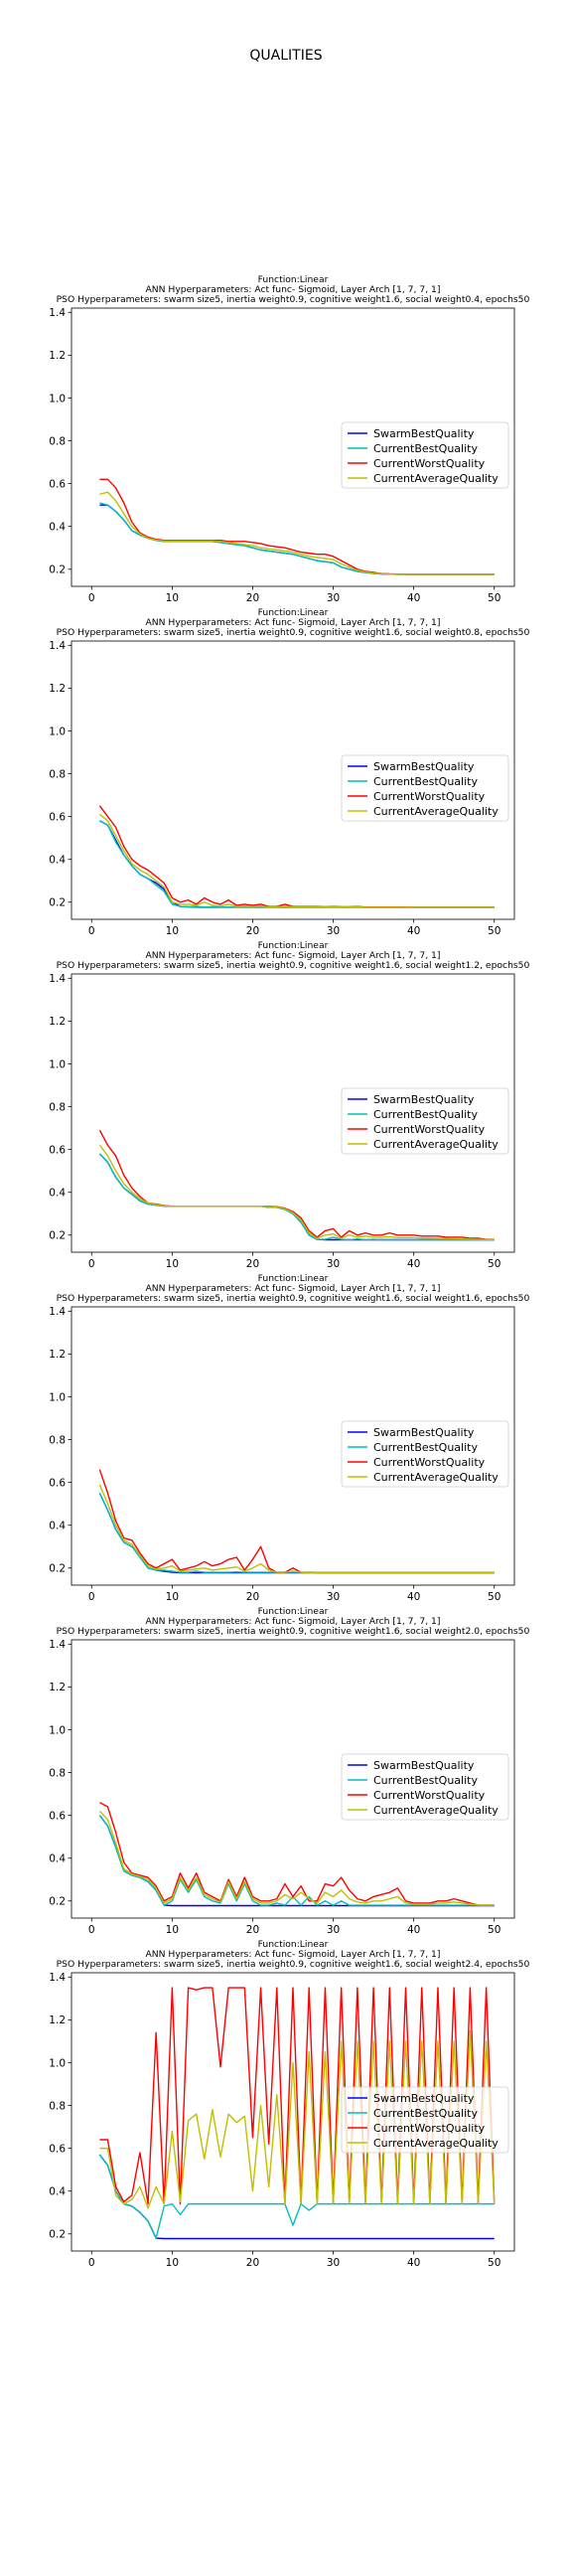 The height and width of the screenshot is (2576, 572). What do you see at coordinates (294, 1611) in the screenshot?
I see `chart-5-title-line: Function:Linear` at bounding box center [294, 1611].